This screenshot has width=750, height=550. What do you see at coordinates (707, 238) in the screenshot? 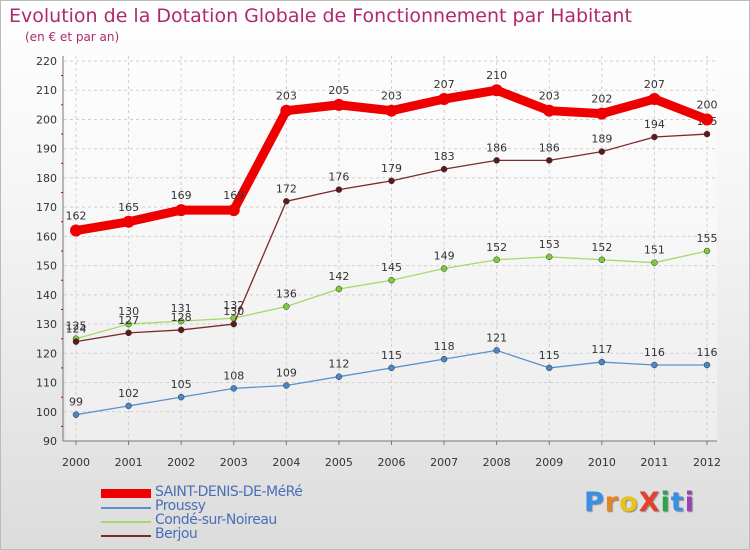
I see `data-label: 155` at bounding box center [707, 238].